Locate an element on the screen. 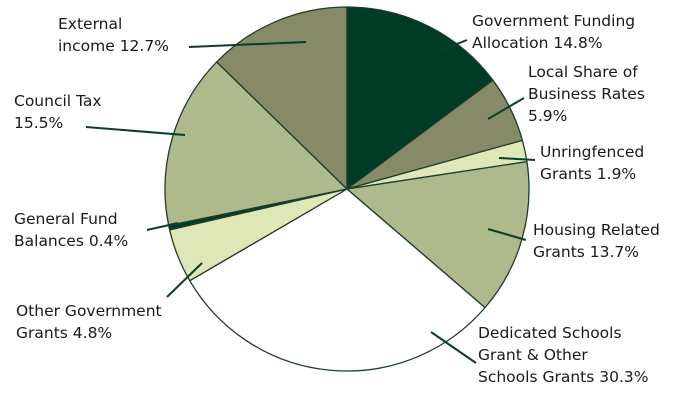 The image size is (681, 395). slice-label-3: Unringfenced Grants 1.9% is located at coordinates (592, 163).